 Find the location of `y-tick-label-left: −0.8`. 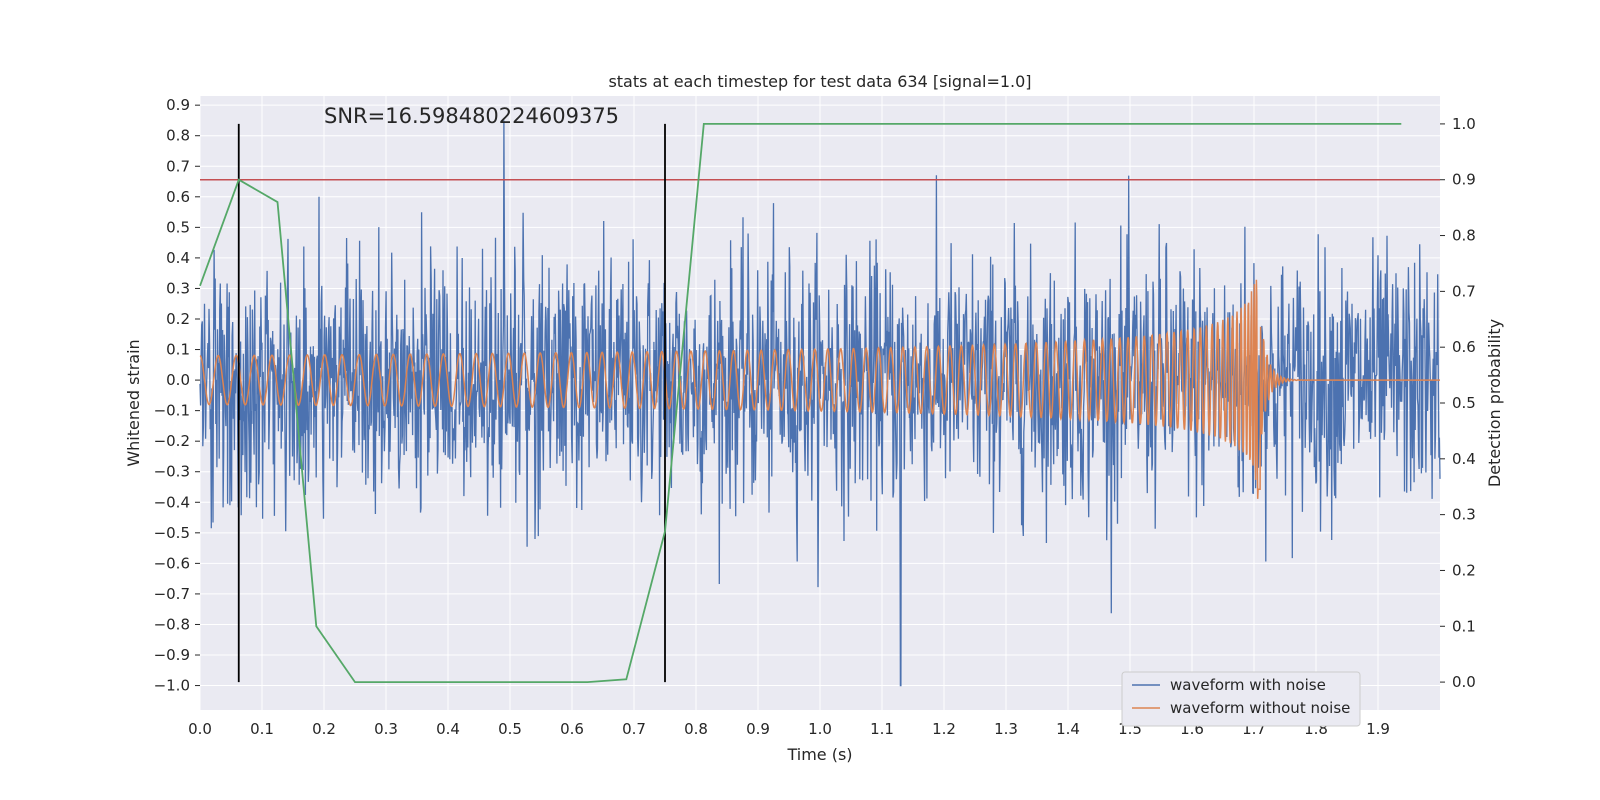

y-tick-label-left: −0.8 is located at coordinates (172, 624).